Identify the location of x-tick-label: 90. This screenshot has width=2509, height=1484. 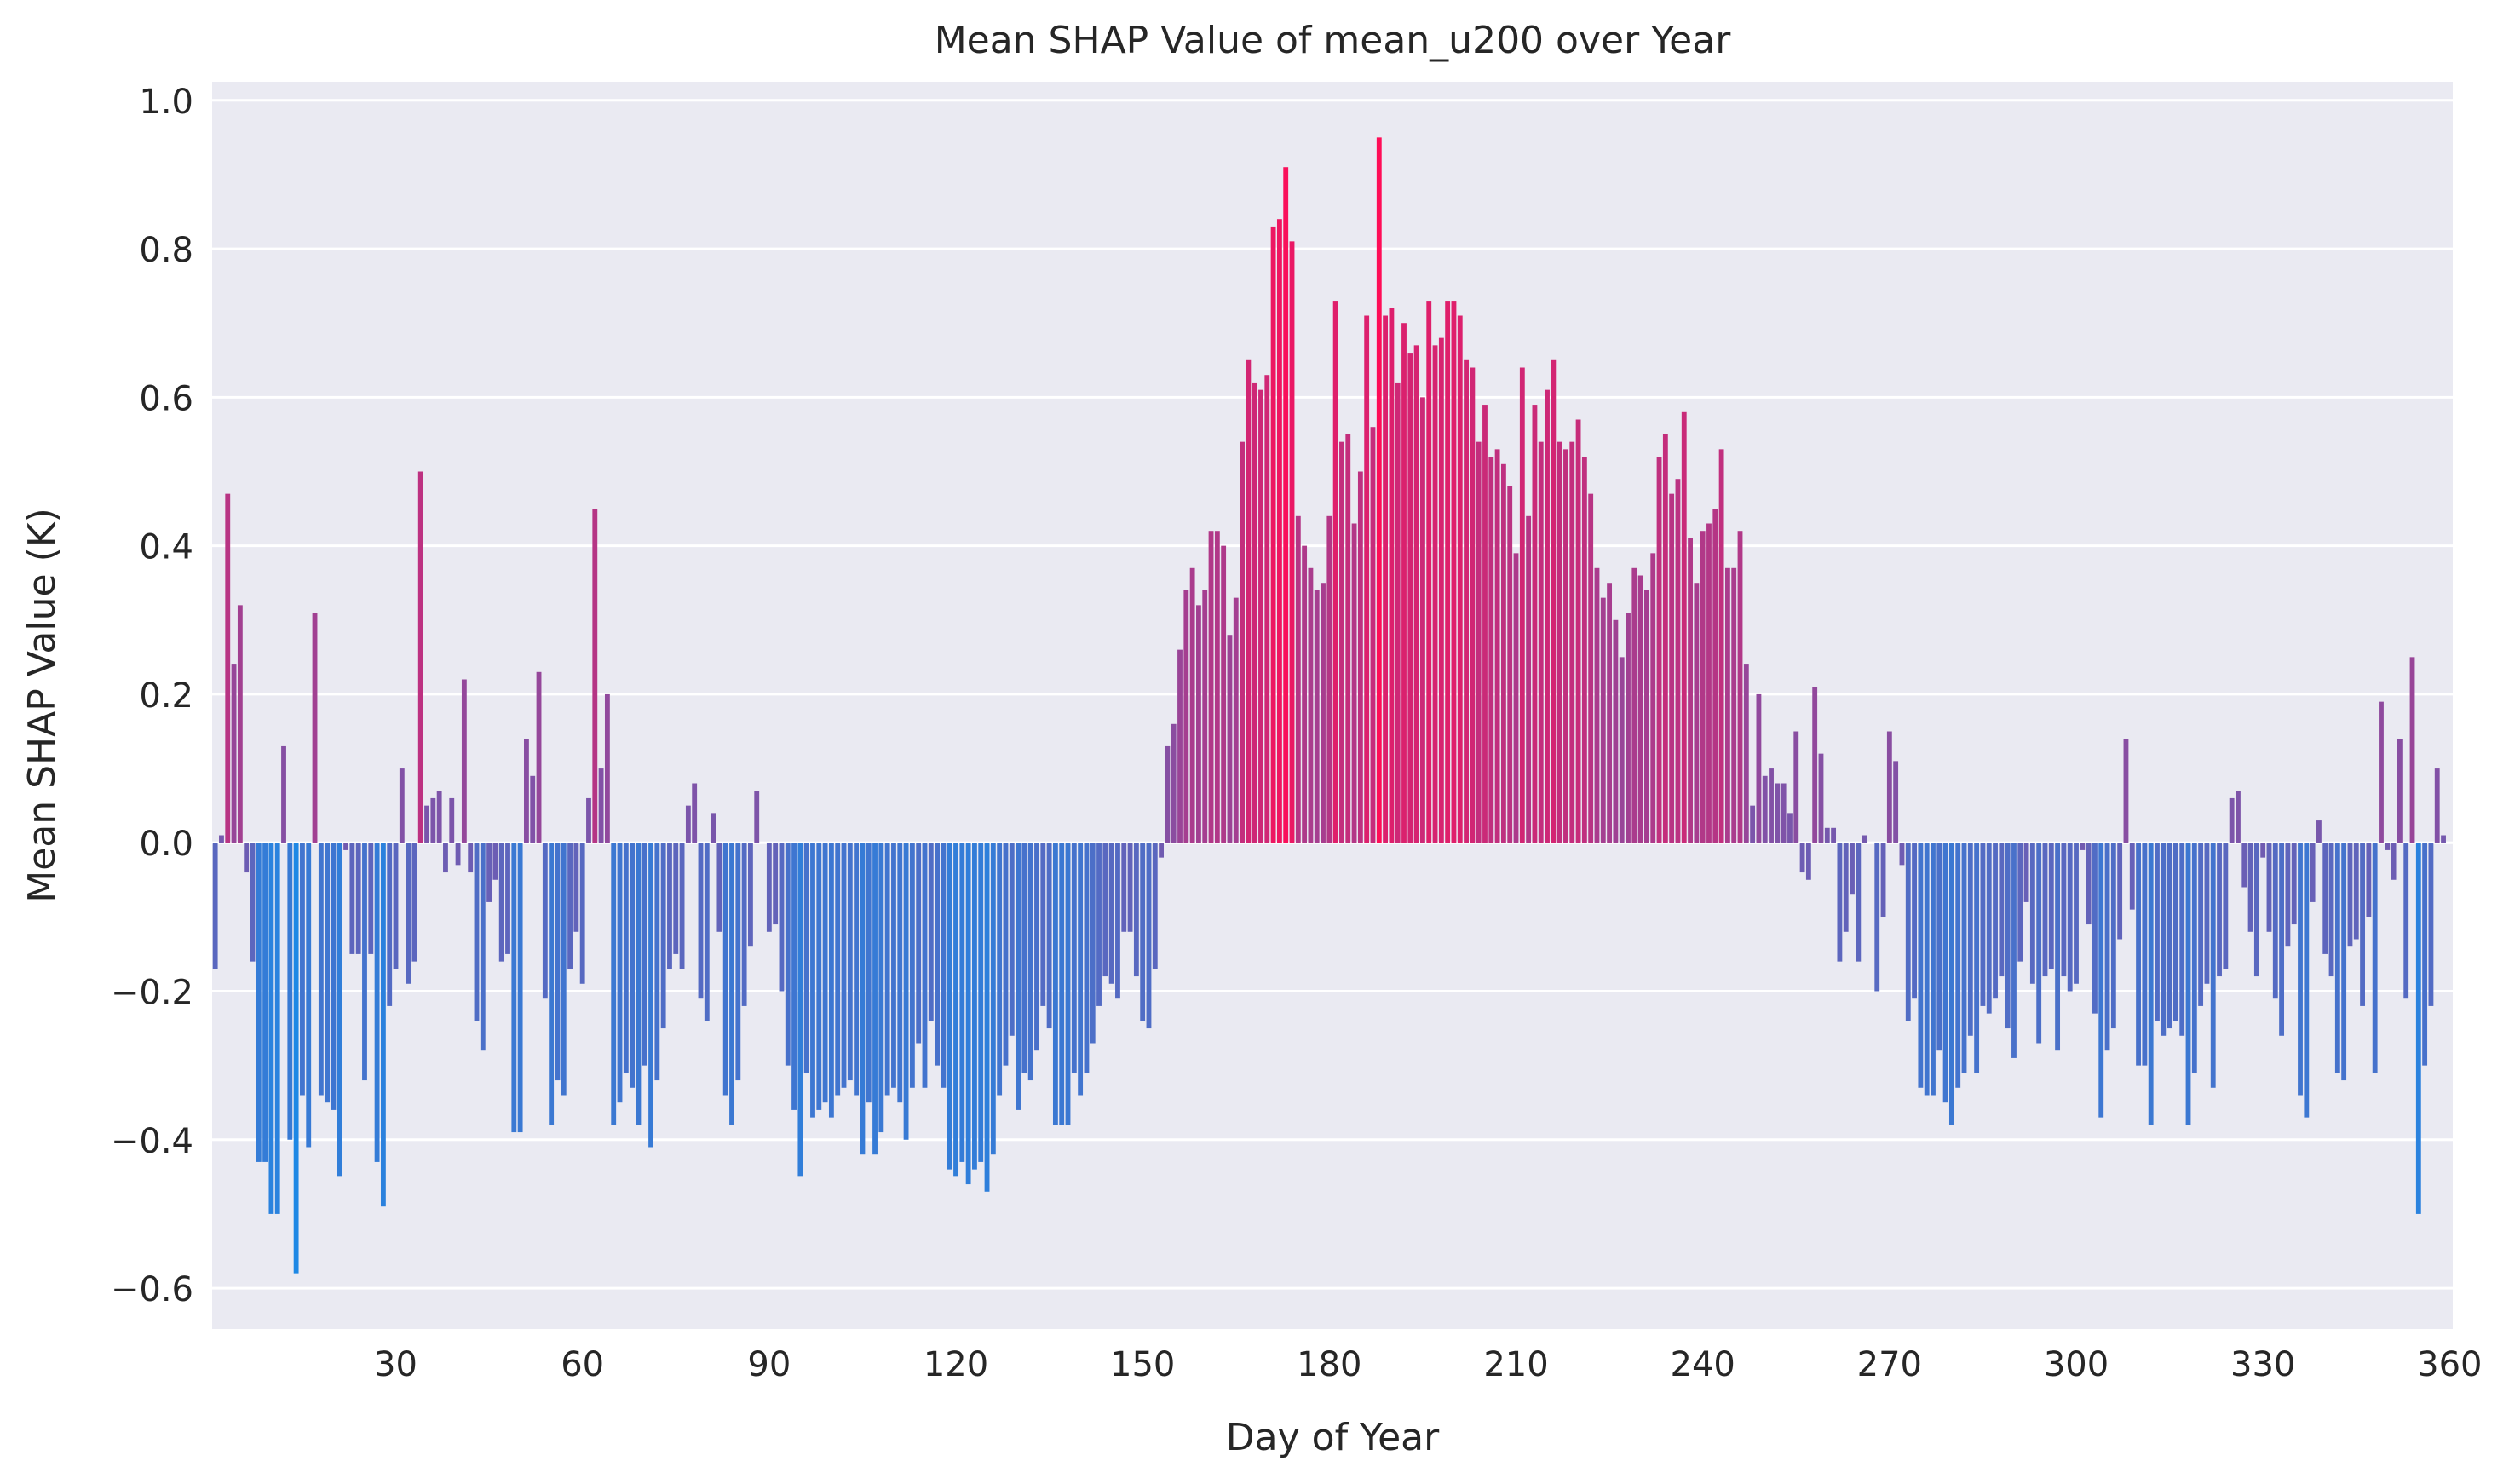
(769, 1364).